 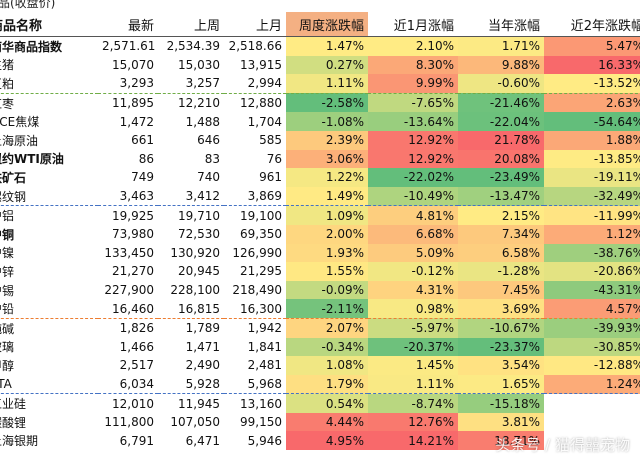 I want to click on header-cell: 最新, so click(x=128, y=24).